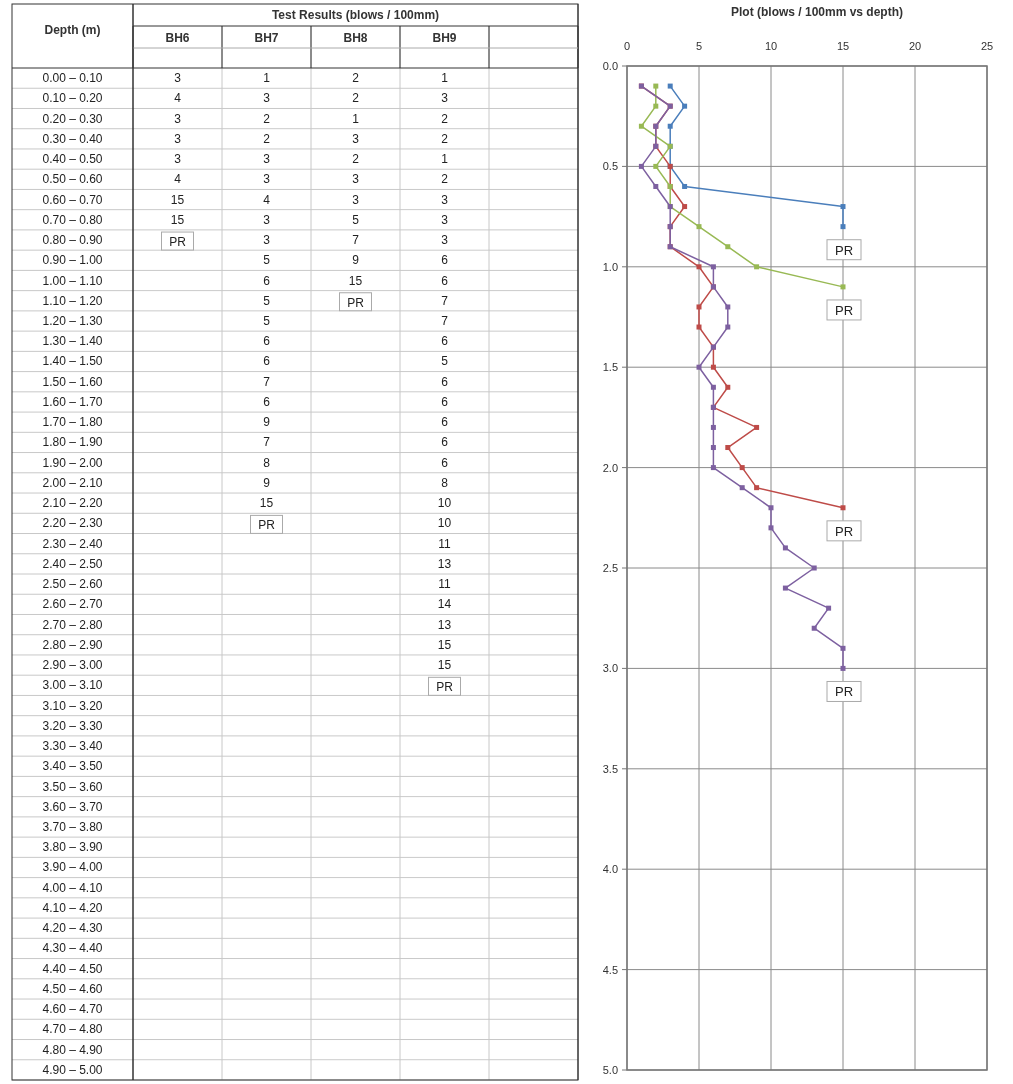 Image resolution: width=1013 pixels, height=1084 pixels. I want to click on y-tick-label: 2.40 – 2.50, so click(72, 563).